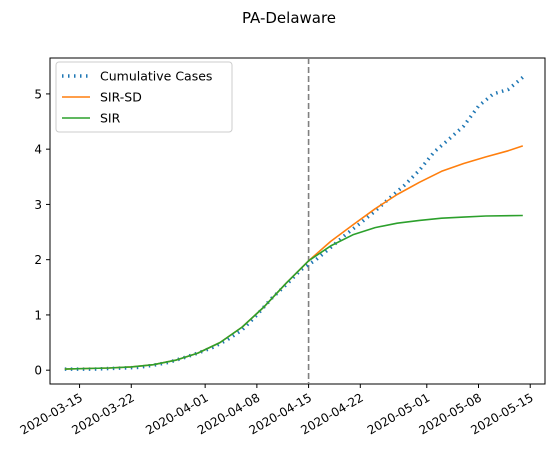 The height and width of the screenshot is (456, 555). What do you see at coordinates (121, 97) in the screenshot?
I see `legend-label-2: SIR-SD` at bounding box center [121, 97].